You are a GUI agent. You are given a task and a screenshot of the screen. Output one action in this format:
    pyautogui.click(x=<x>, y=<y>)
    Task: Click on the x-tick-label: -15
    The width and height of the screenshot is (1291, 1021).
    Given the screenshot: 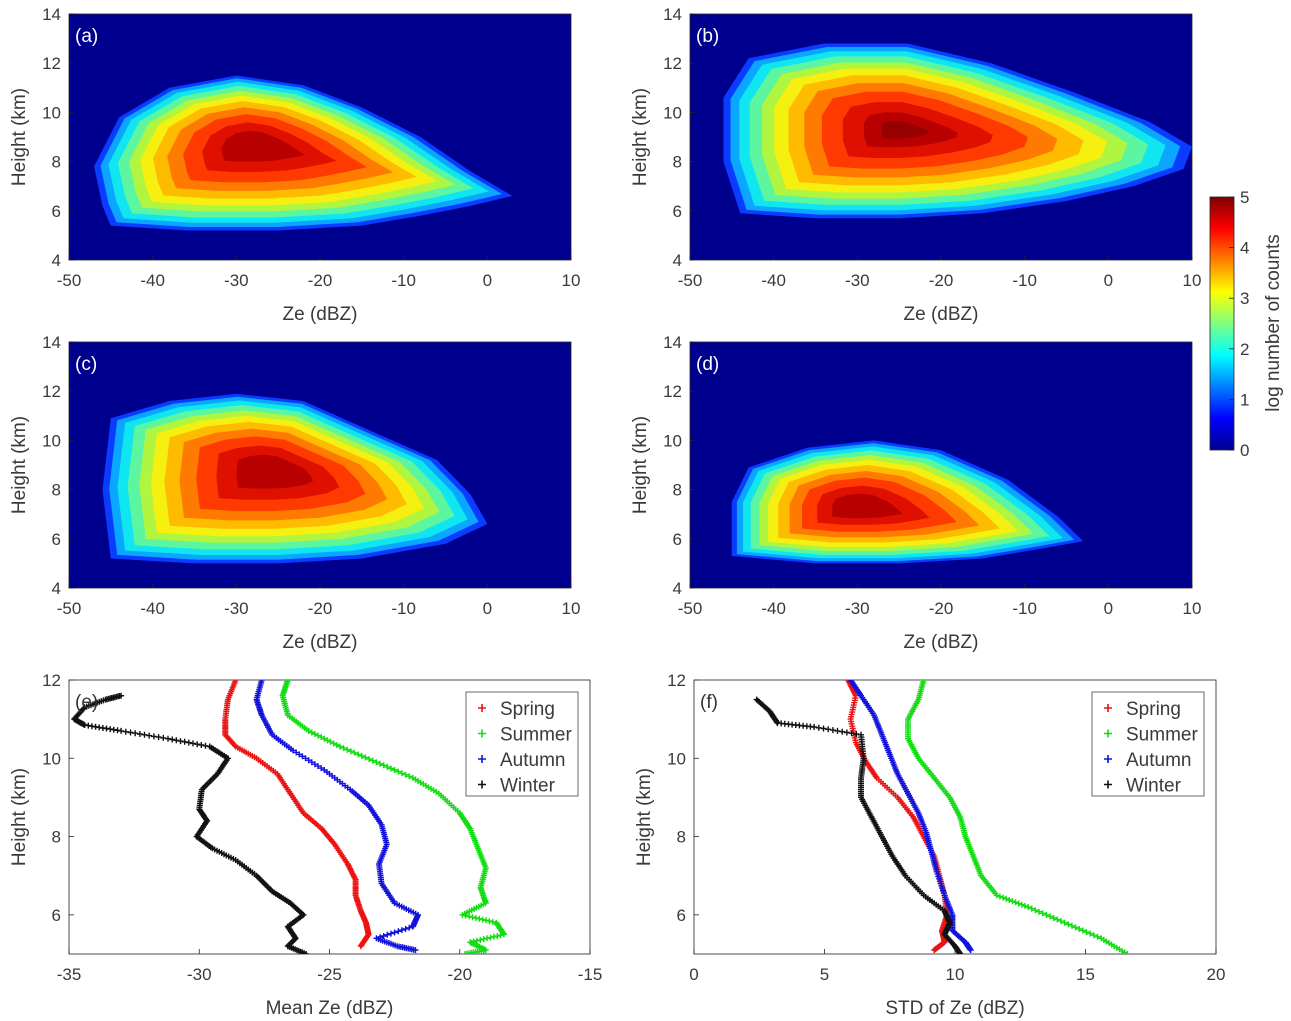 What is the action you would take?
    pyautogui.click(x=590, y=974)
    